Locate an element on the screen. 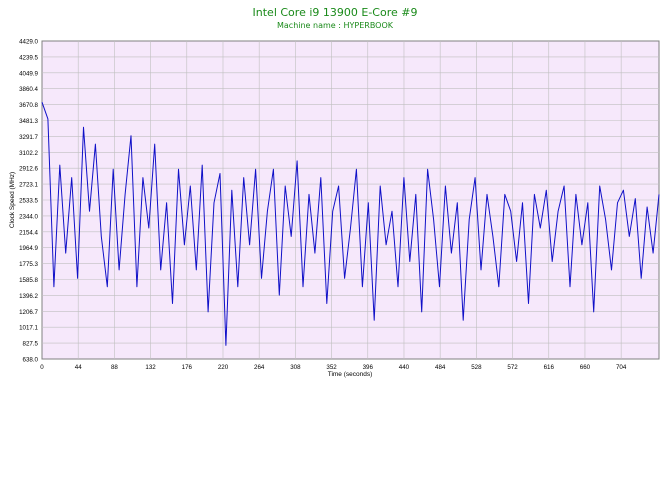 The height and width of the screenshot is (503, 670). x-tick-label: 440 is located at coordinates (404, 367).